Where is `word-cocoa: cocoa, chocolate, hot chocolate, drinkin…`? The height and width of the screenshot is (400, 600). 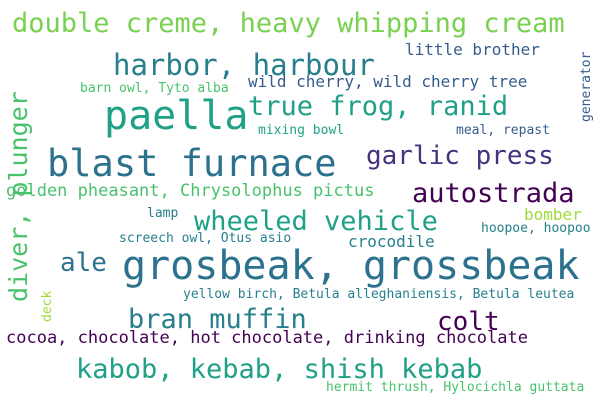 word-cocoa: cocoa, chocolate, hot chocolate, drinkin… is located at coordinates (267, 338).